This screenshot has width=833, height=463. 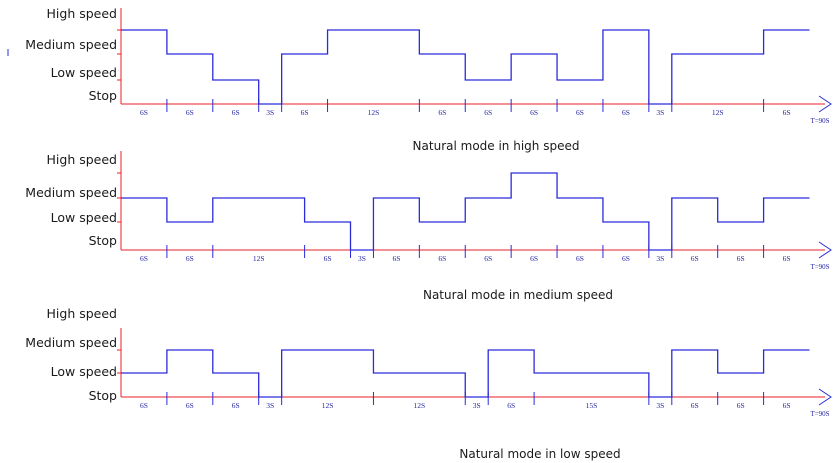 I want to click on panel-caption: Natural mode in medium speed, so click(x=518, y=295).